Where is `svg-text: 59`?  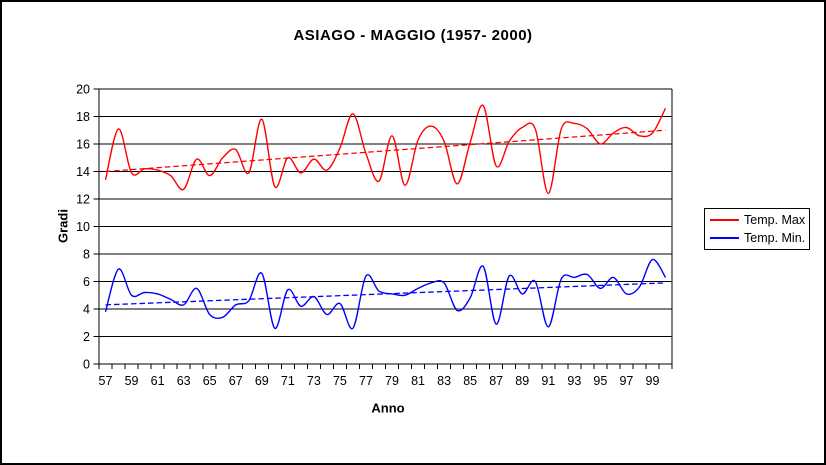
svg-text: 59 is located at coordinates (132, 381).